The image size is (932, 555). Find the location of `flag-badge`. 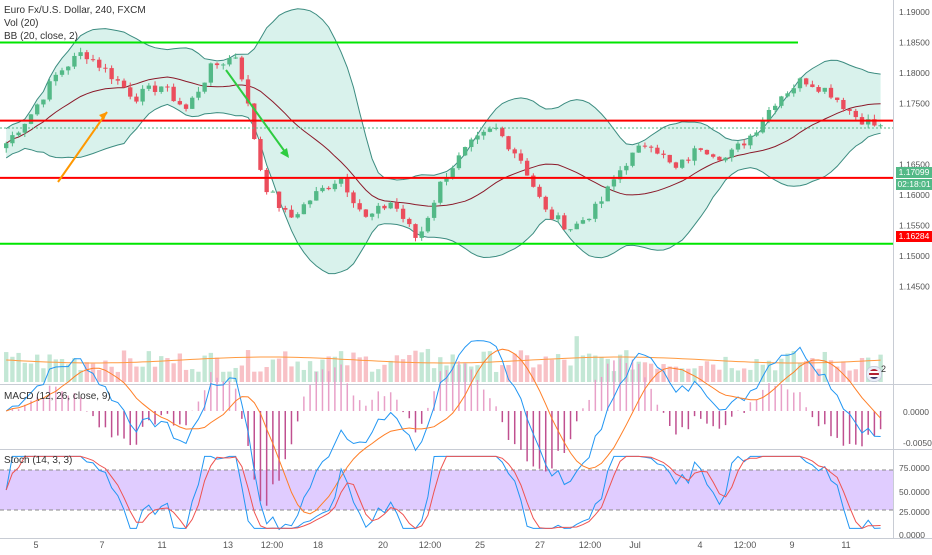

flag-badge is located at coordinates (874, 374).